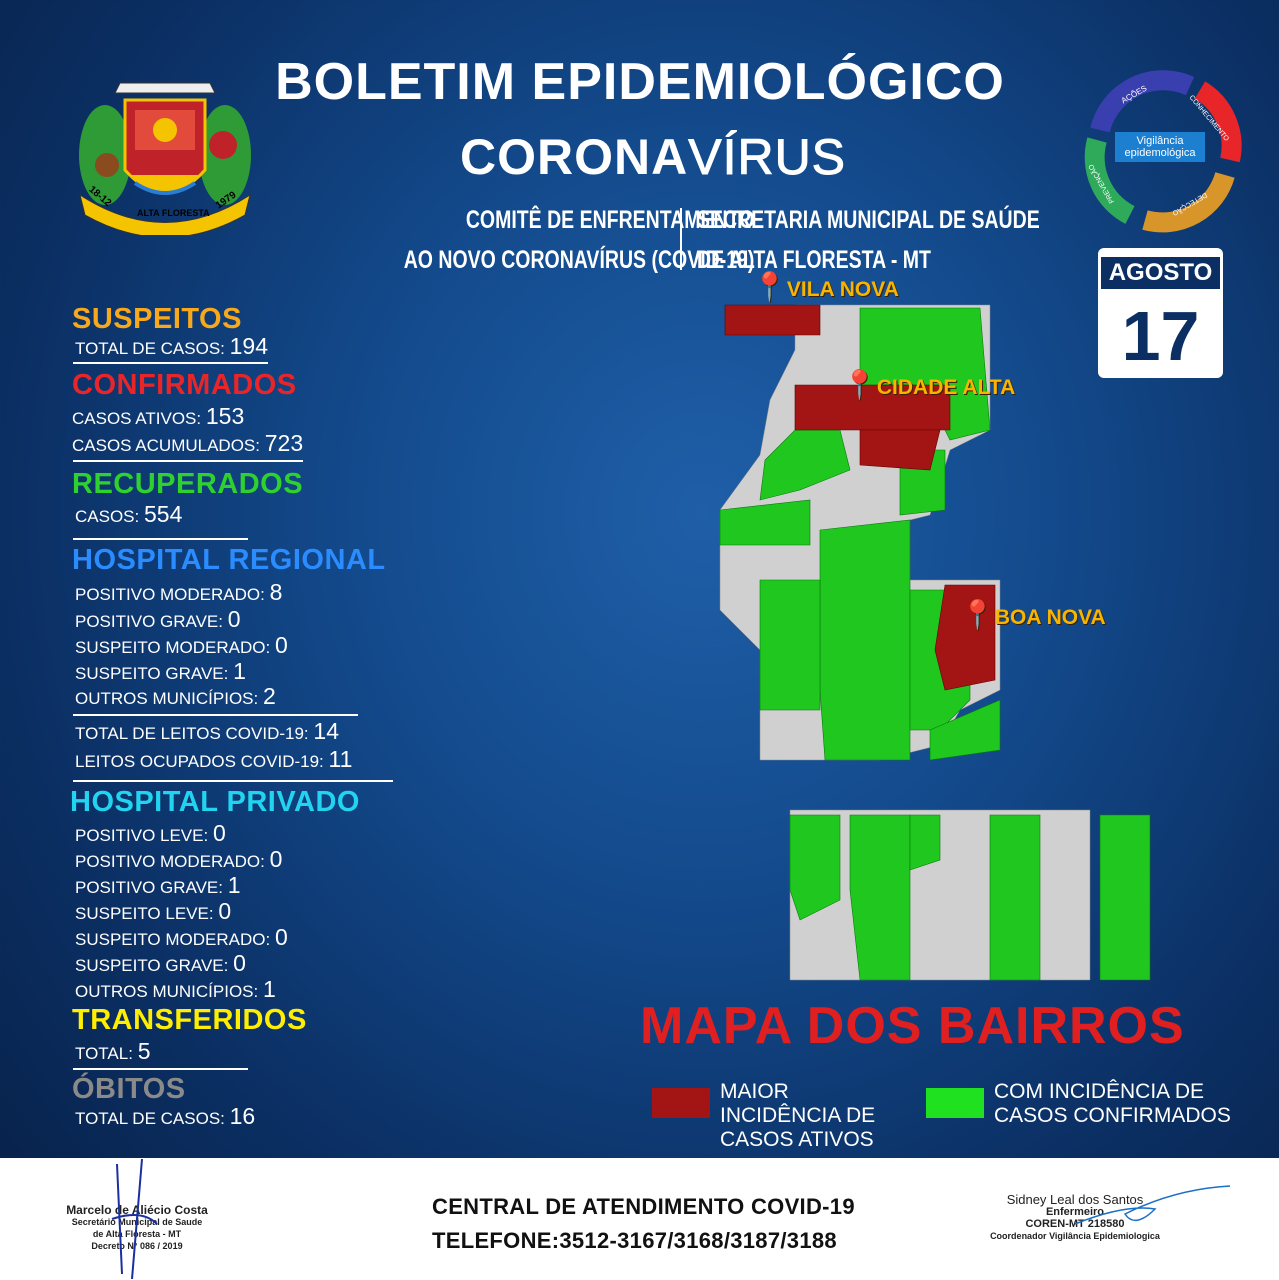 This screenshot has height=1280, width=1279. I want to click on committee-line-2: AO NOVO CORONAVÍRUS (COVID-19), so click(579, 260).